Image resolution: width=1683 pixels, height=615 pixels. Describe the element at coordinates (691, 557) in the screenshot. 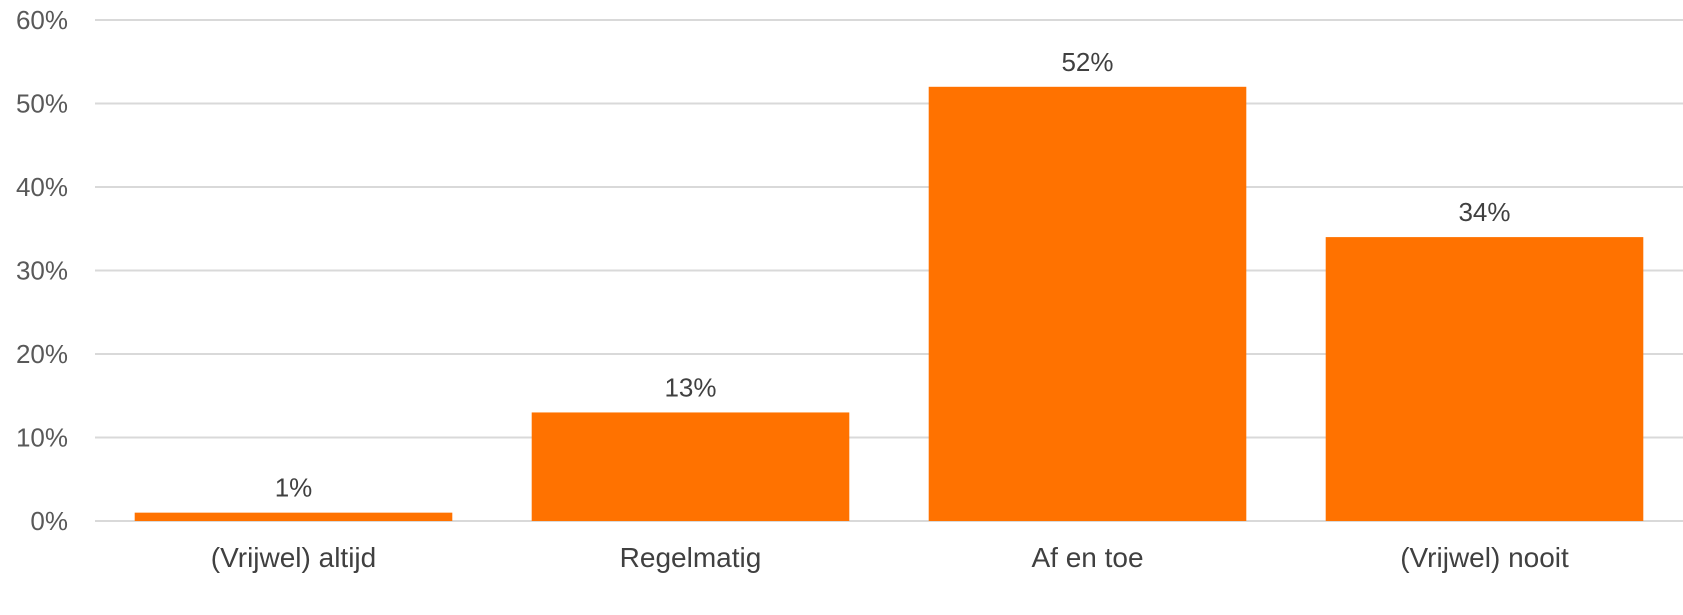

I see `category-label: Regelmatig` at that location.